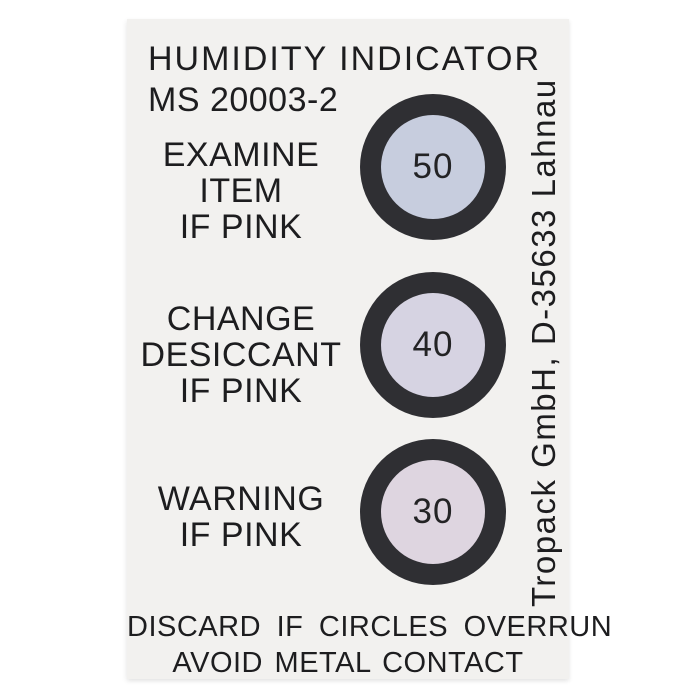 The height and width of the screenshot is (700, 700). I want to click on humidity-spot-40: 40, so click(433, 345).